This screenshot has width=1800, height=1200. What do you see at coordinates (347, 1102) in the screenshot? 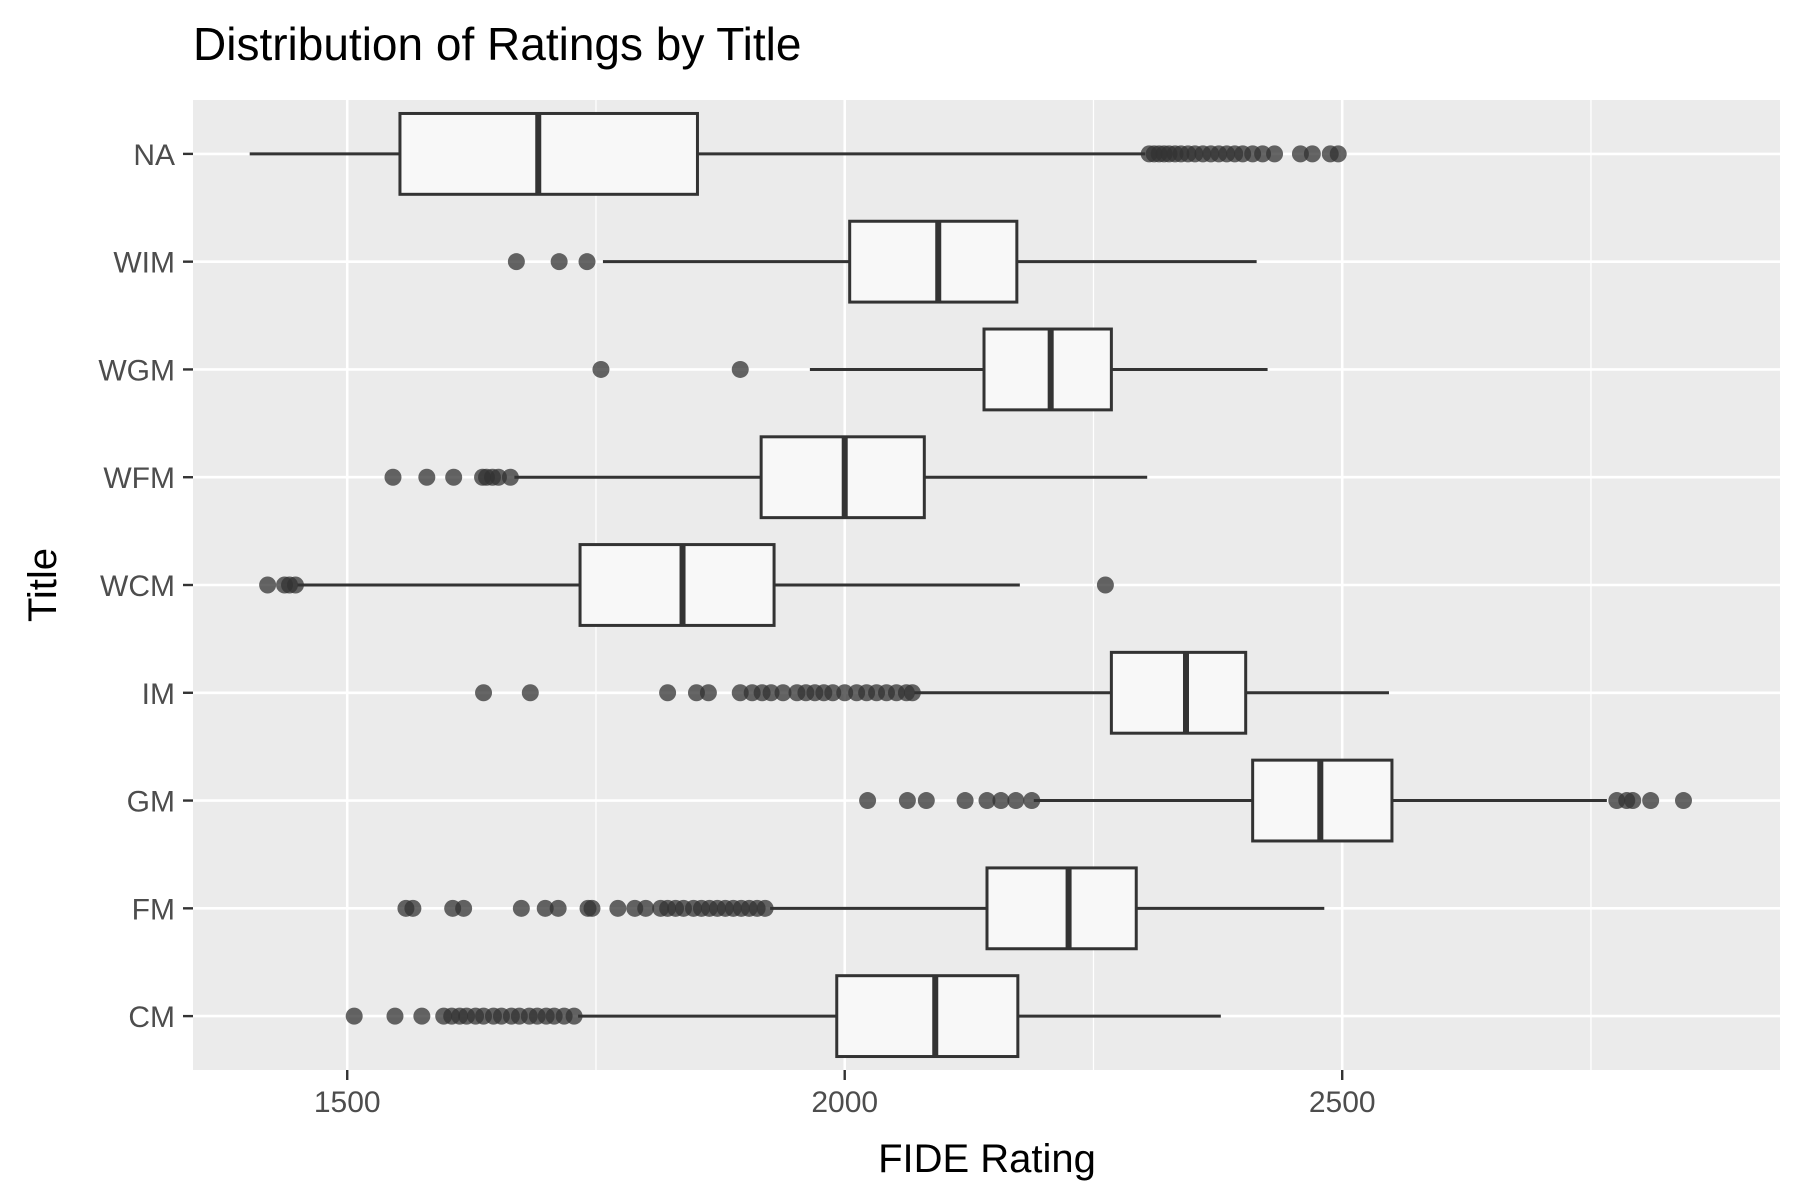
I see `x-tick-label: 1500` at bounding box center [347, 1102].